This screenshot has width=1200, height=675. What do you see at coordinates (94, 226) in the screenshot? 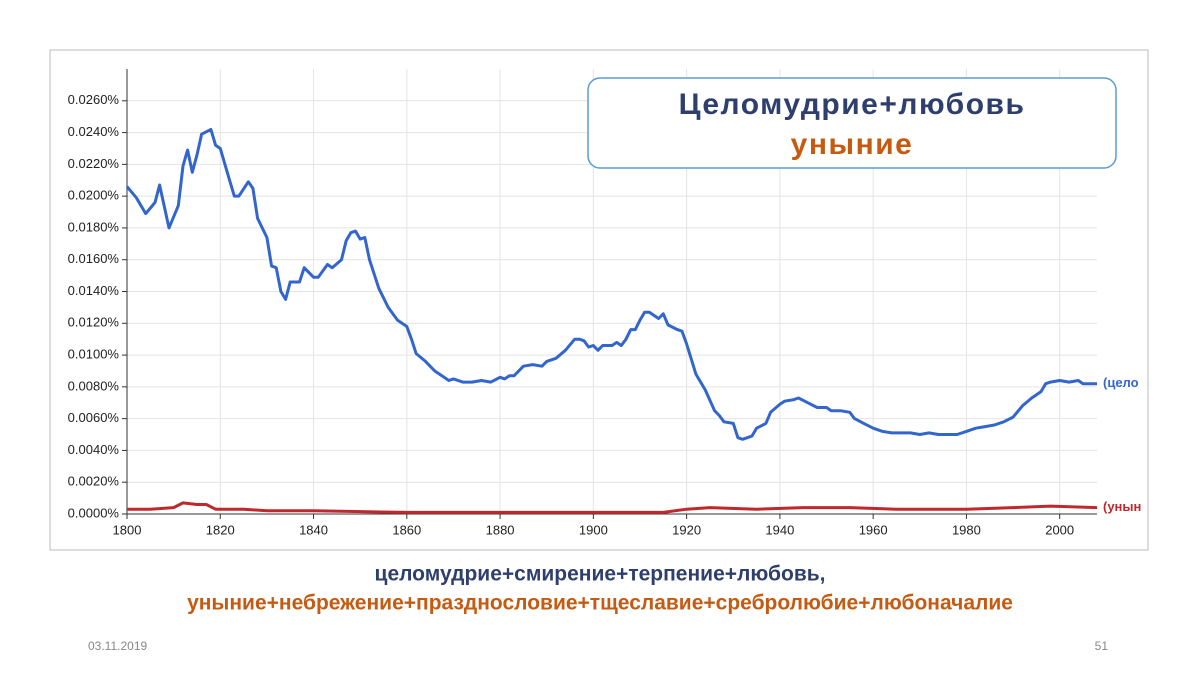
I see `y-tick-label: 0.0180%` at bounding box center [94, 226].